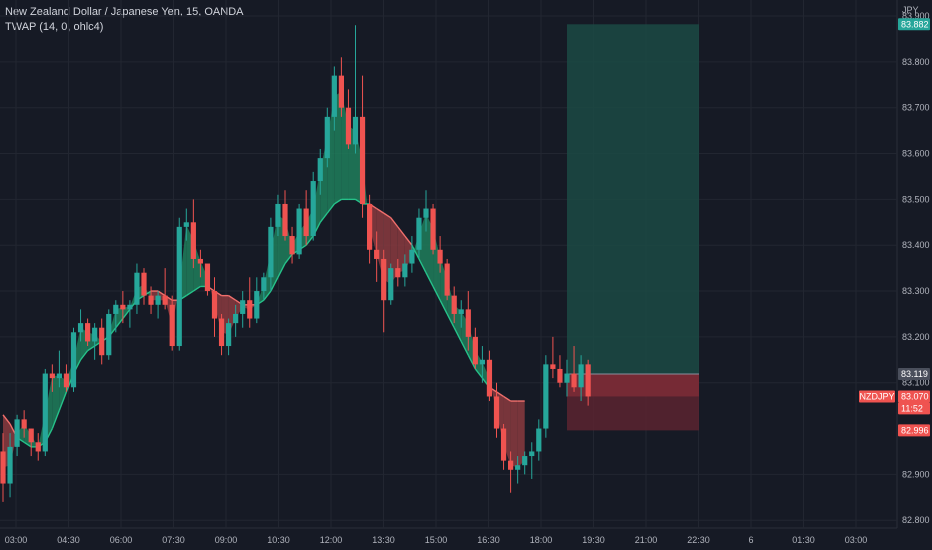 This screenshot has height=550, width=932. I want to click on y-tick-label: 83.700, so click(916, 108).